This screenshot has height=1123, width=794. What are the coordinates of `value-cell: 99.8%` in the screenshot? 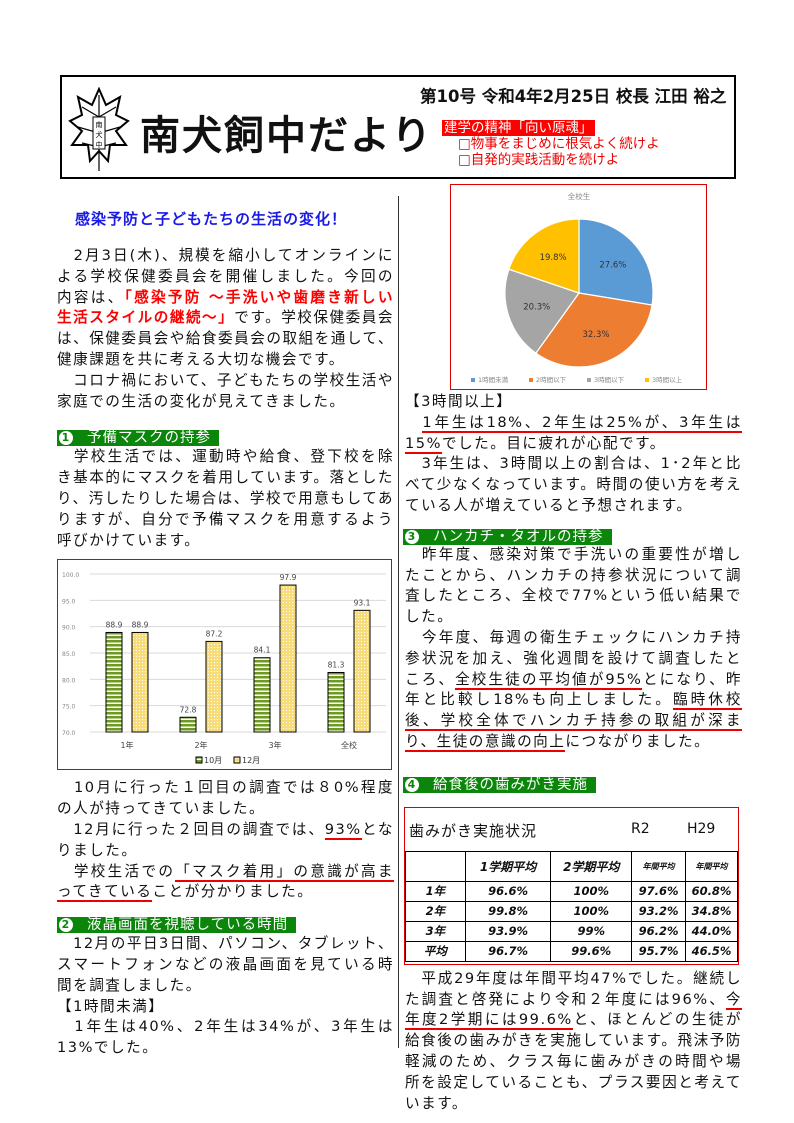 It's located at (508, 911).